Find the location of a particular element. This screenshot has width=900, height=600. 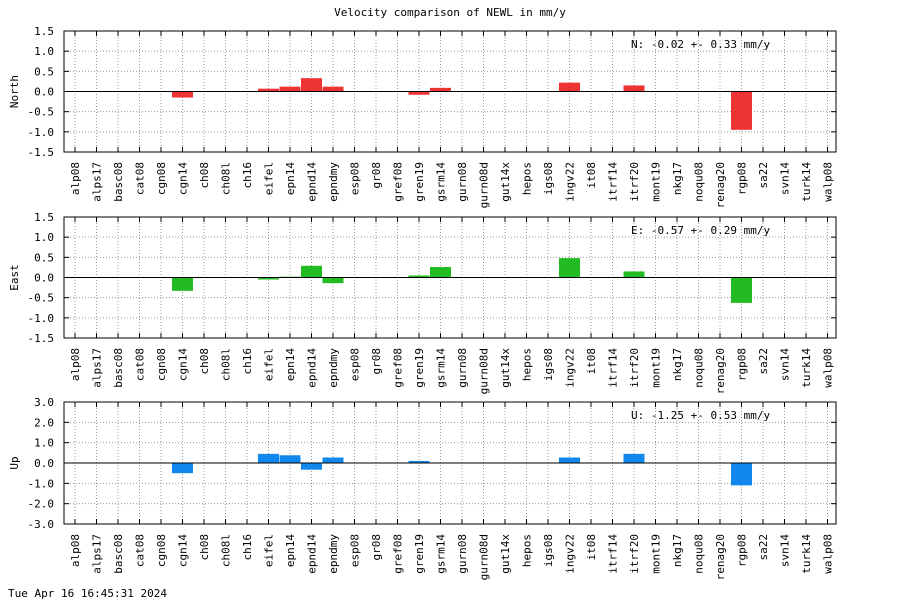

x-tick-label: igs08 is located at coordinates (548, 550).